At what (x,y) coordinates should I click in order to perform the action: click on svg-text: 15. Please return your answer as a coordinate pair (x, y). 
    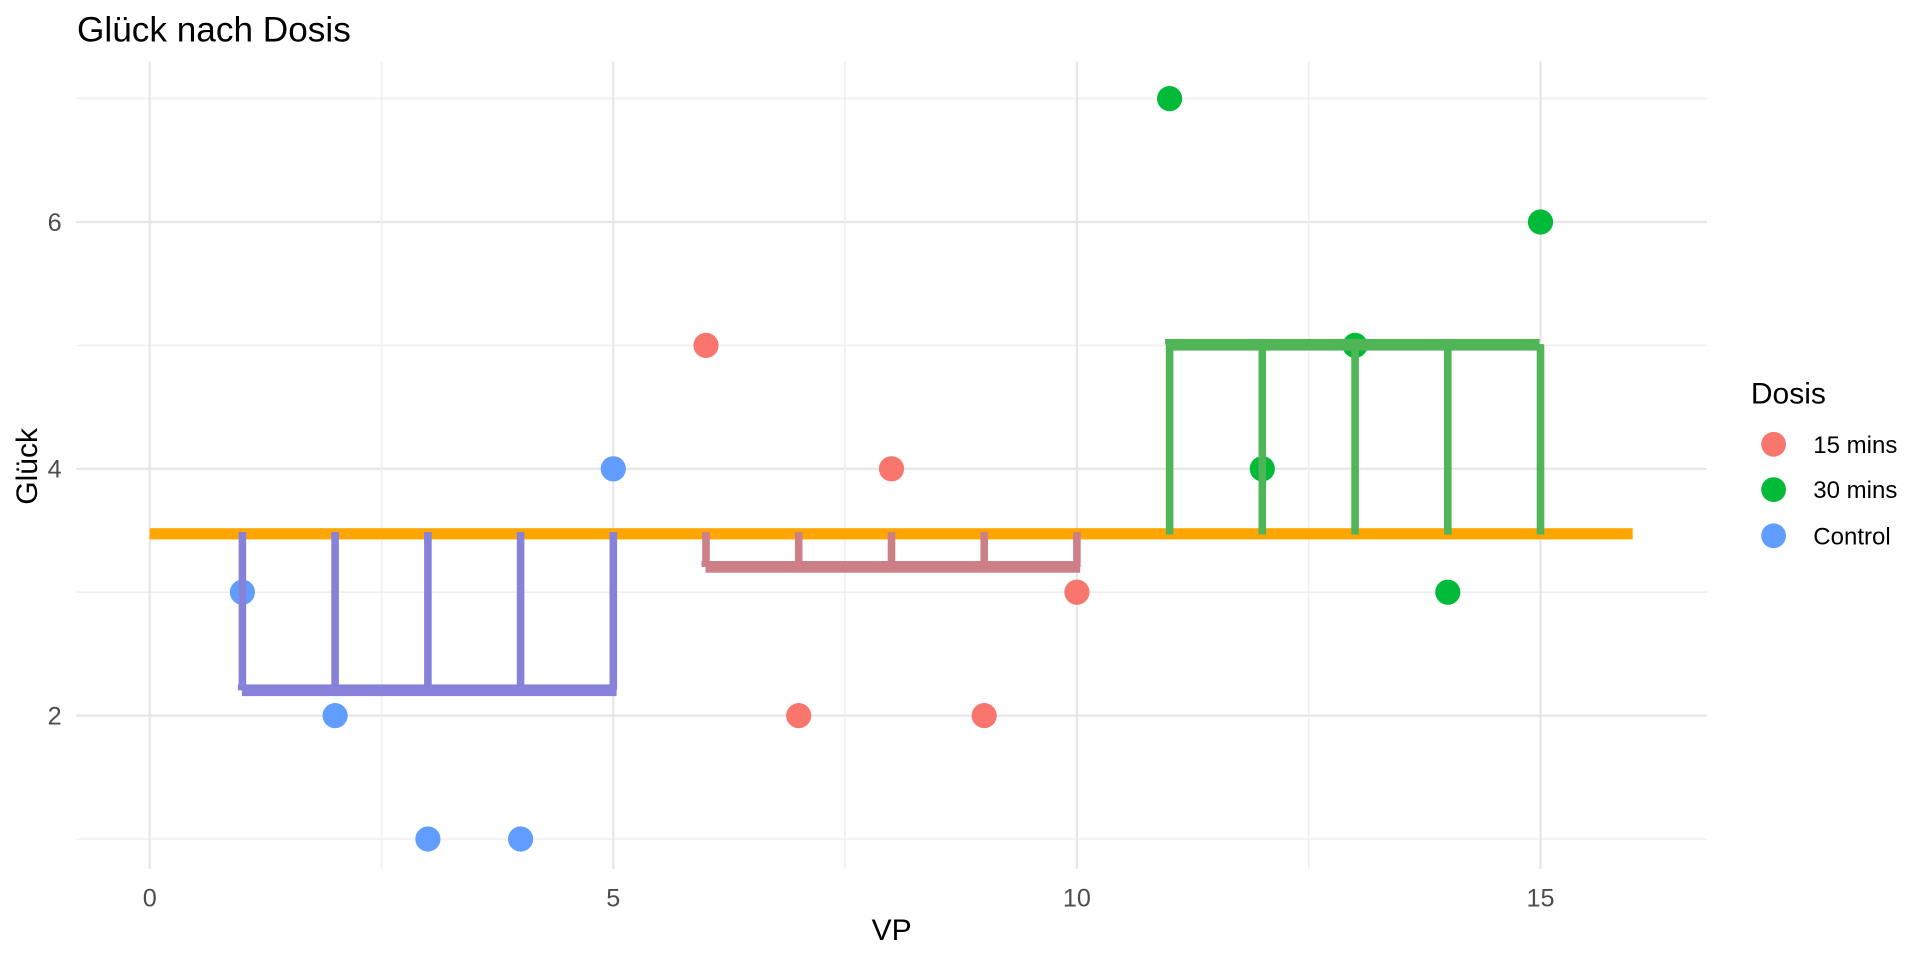
    Looking at the image, I should click on (1540, 898).